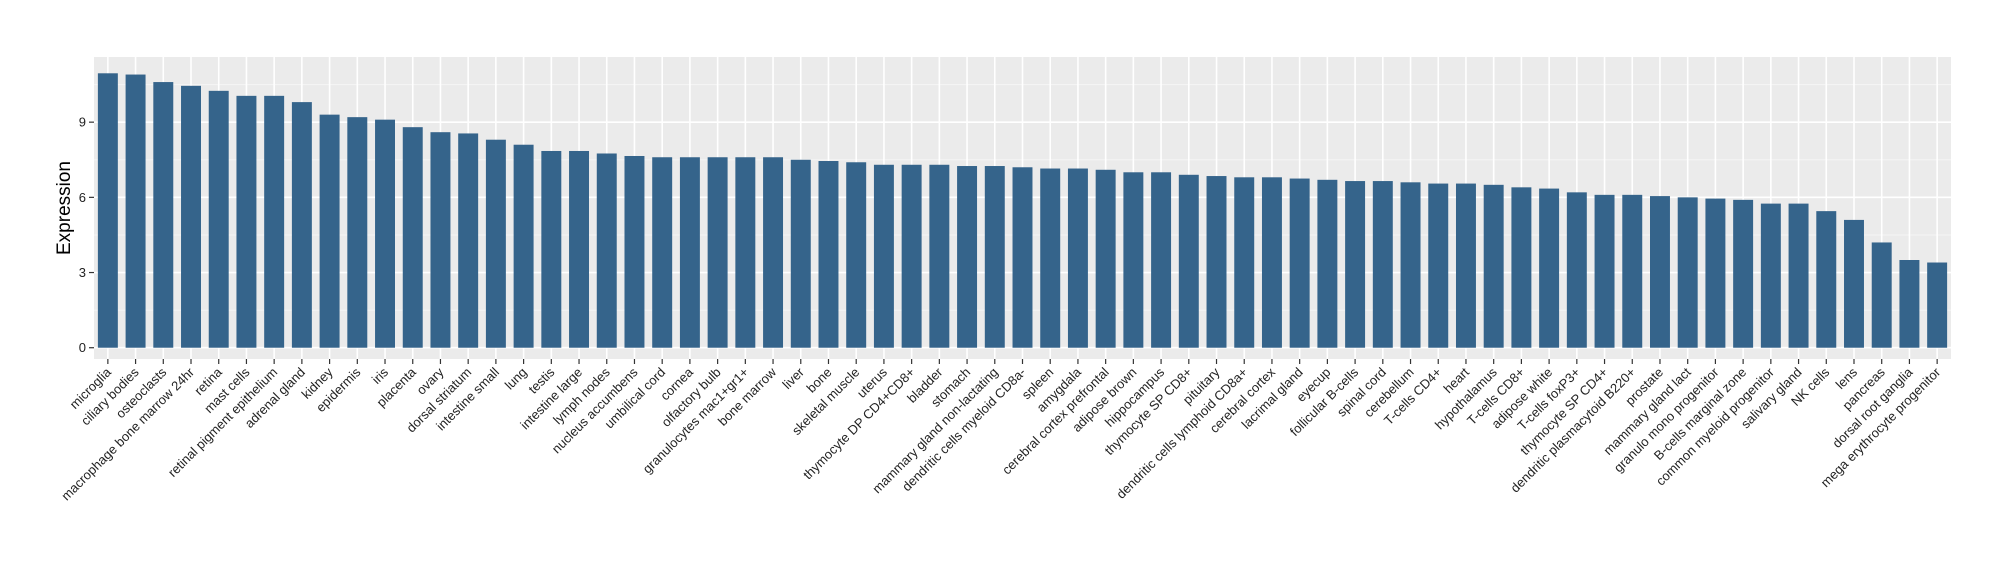 Image resolution: width=2000 pixels, height=580 pixels. Describe the element at coordinates (793, 378) in the screenshot. I see `x-tick-label: liver` at that location.